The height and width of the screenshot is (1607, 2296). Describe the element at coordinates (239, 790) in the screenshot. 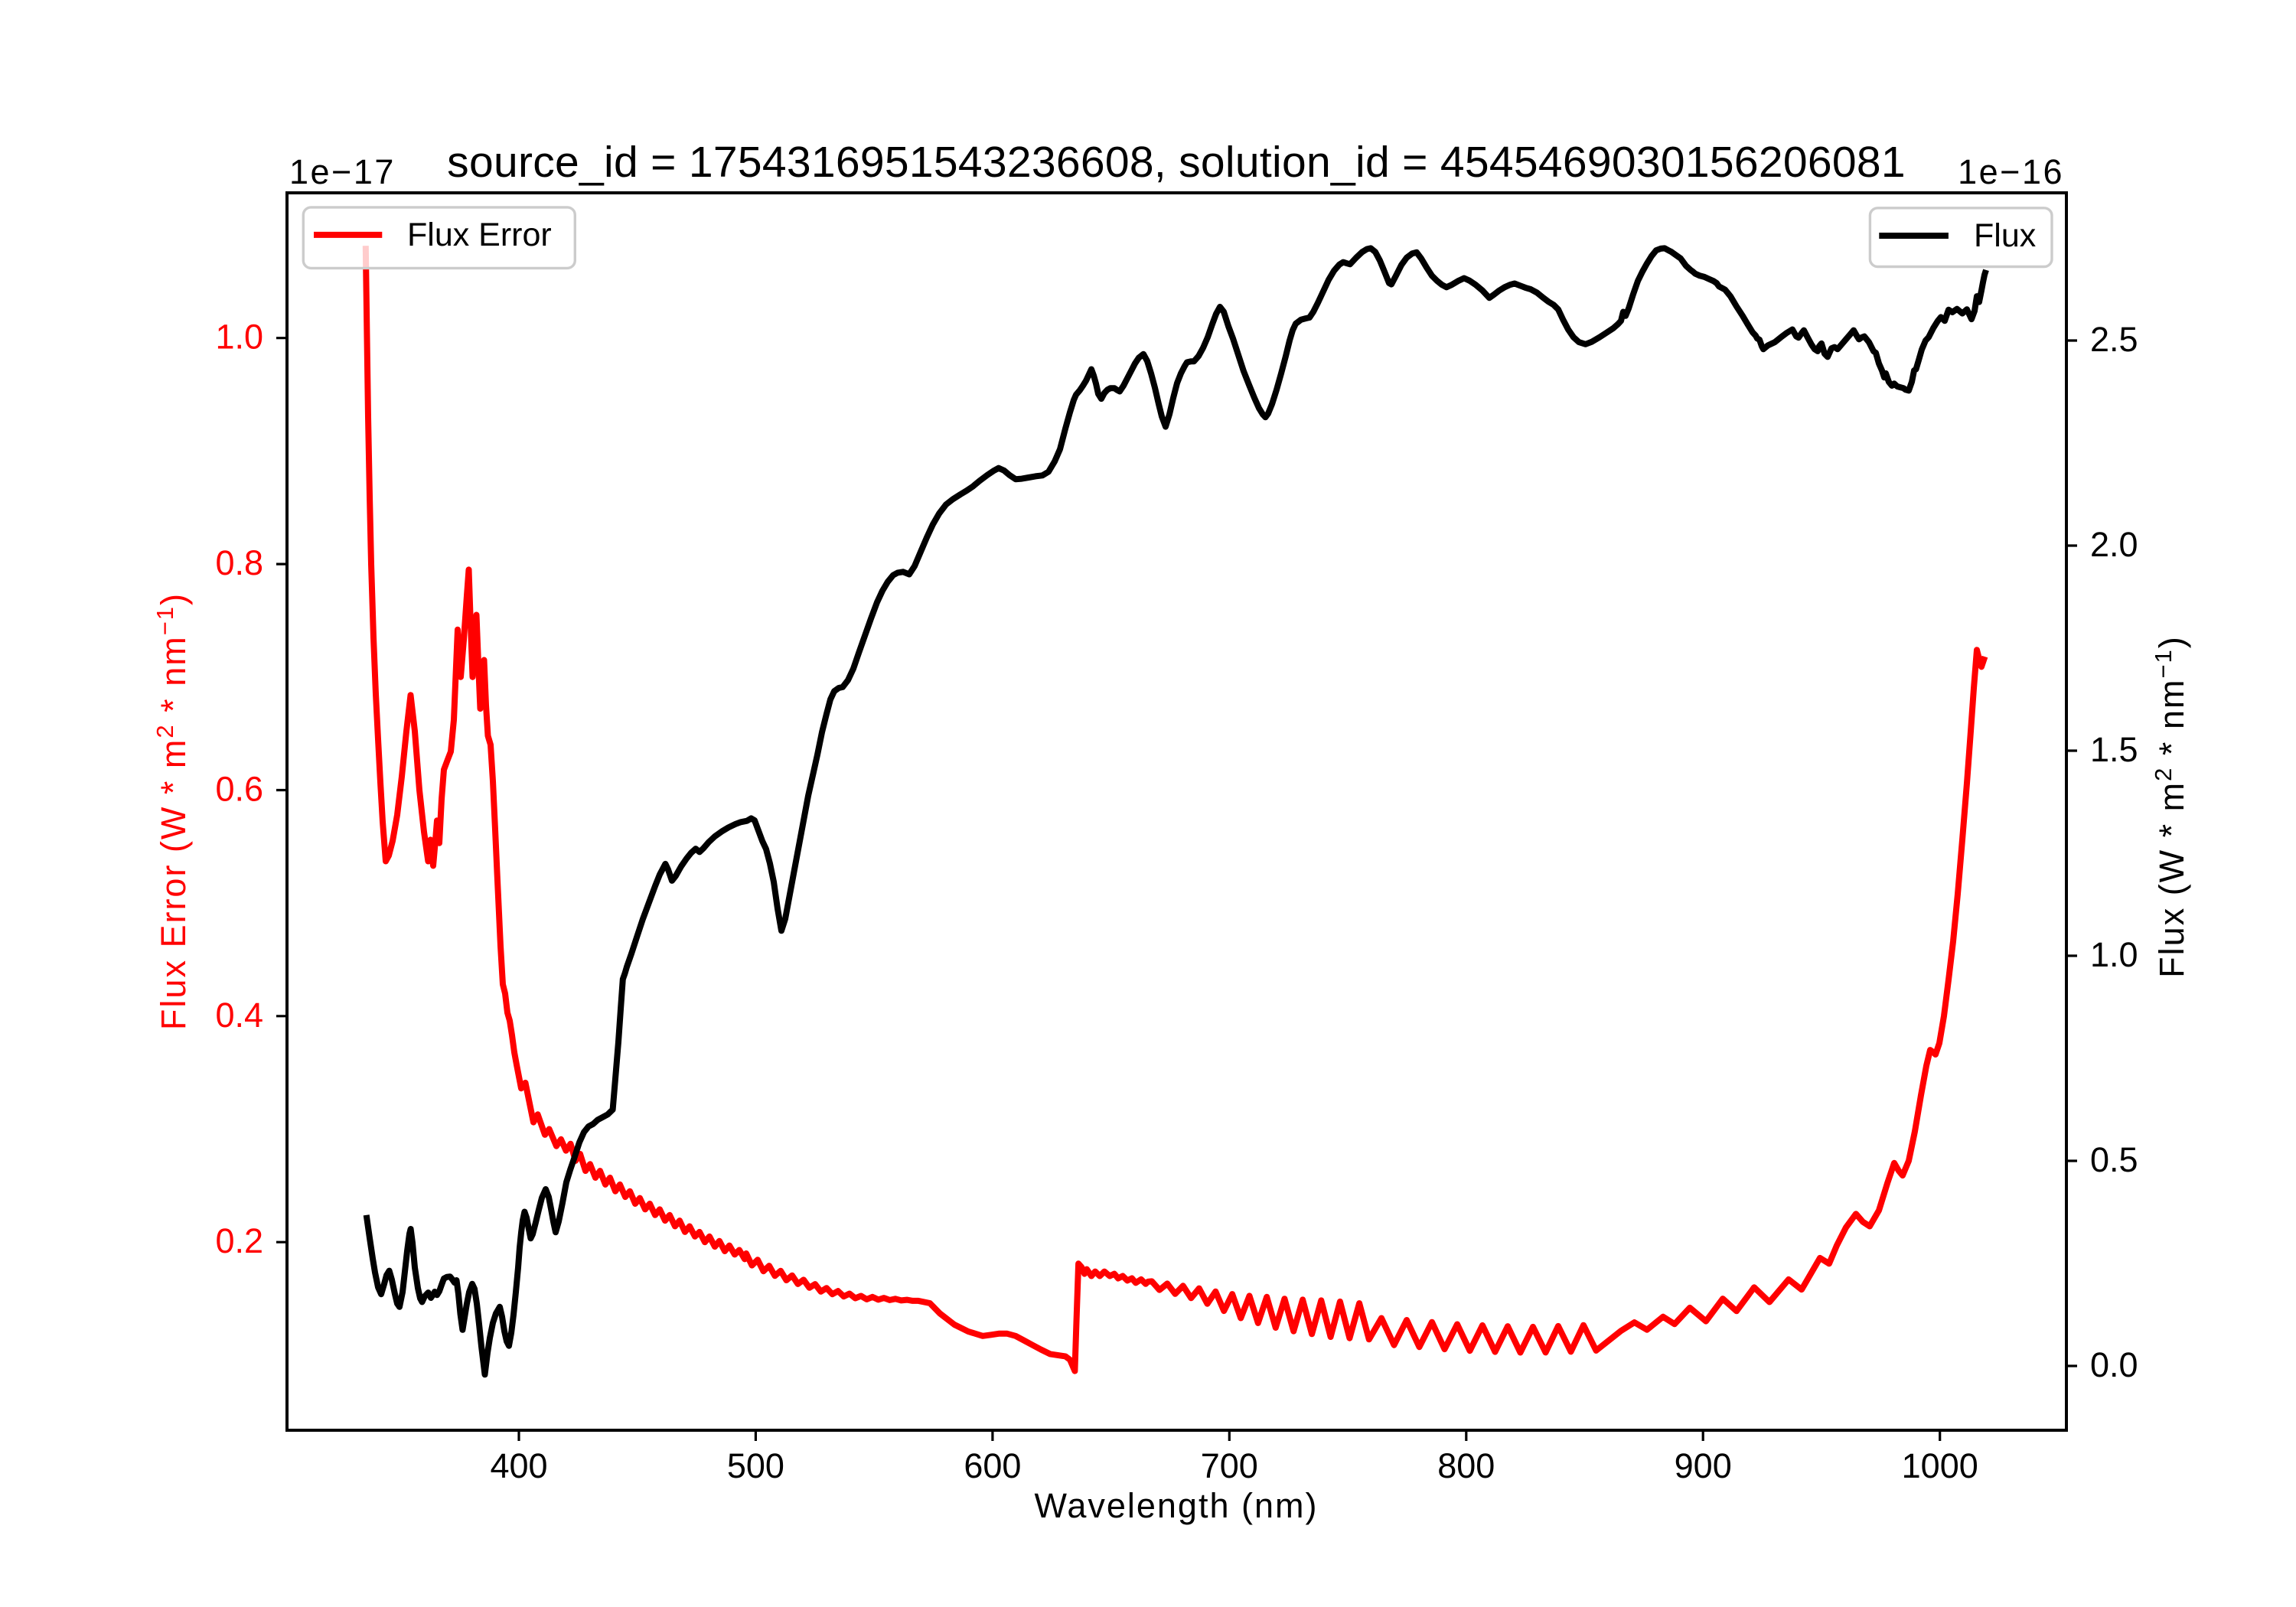

I see `svg-text: 0.6` at that location.